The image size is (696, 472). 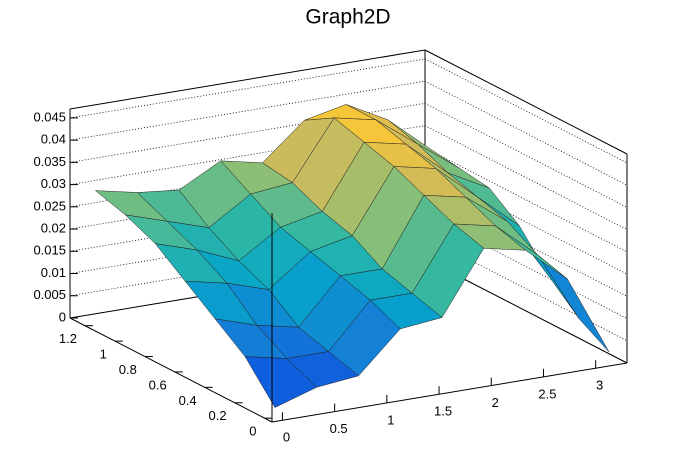 I want to click on z-tick-label: 0.015, so click(x=49, y=250).